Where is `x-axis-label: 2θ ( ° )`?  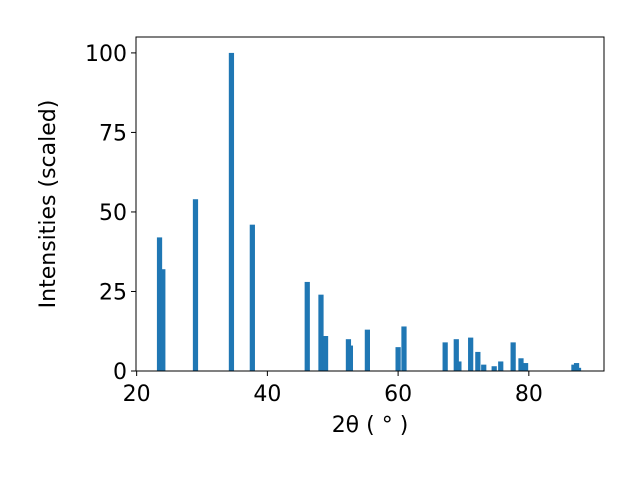 x-axis-label: 2θ ( ° ) is located at coordinates (370, 425).